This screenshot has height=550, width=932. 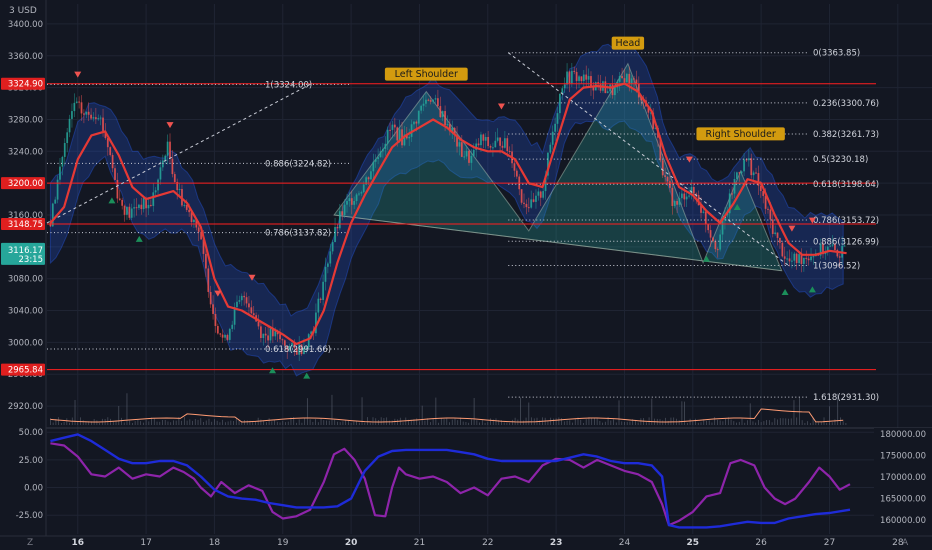 What do you see at coordinates (905, 543) in the screenshot?
I see `auto-scale-icon: A` at bounding box center [905, 543].